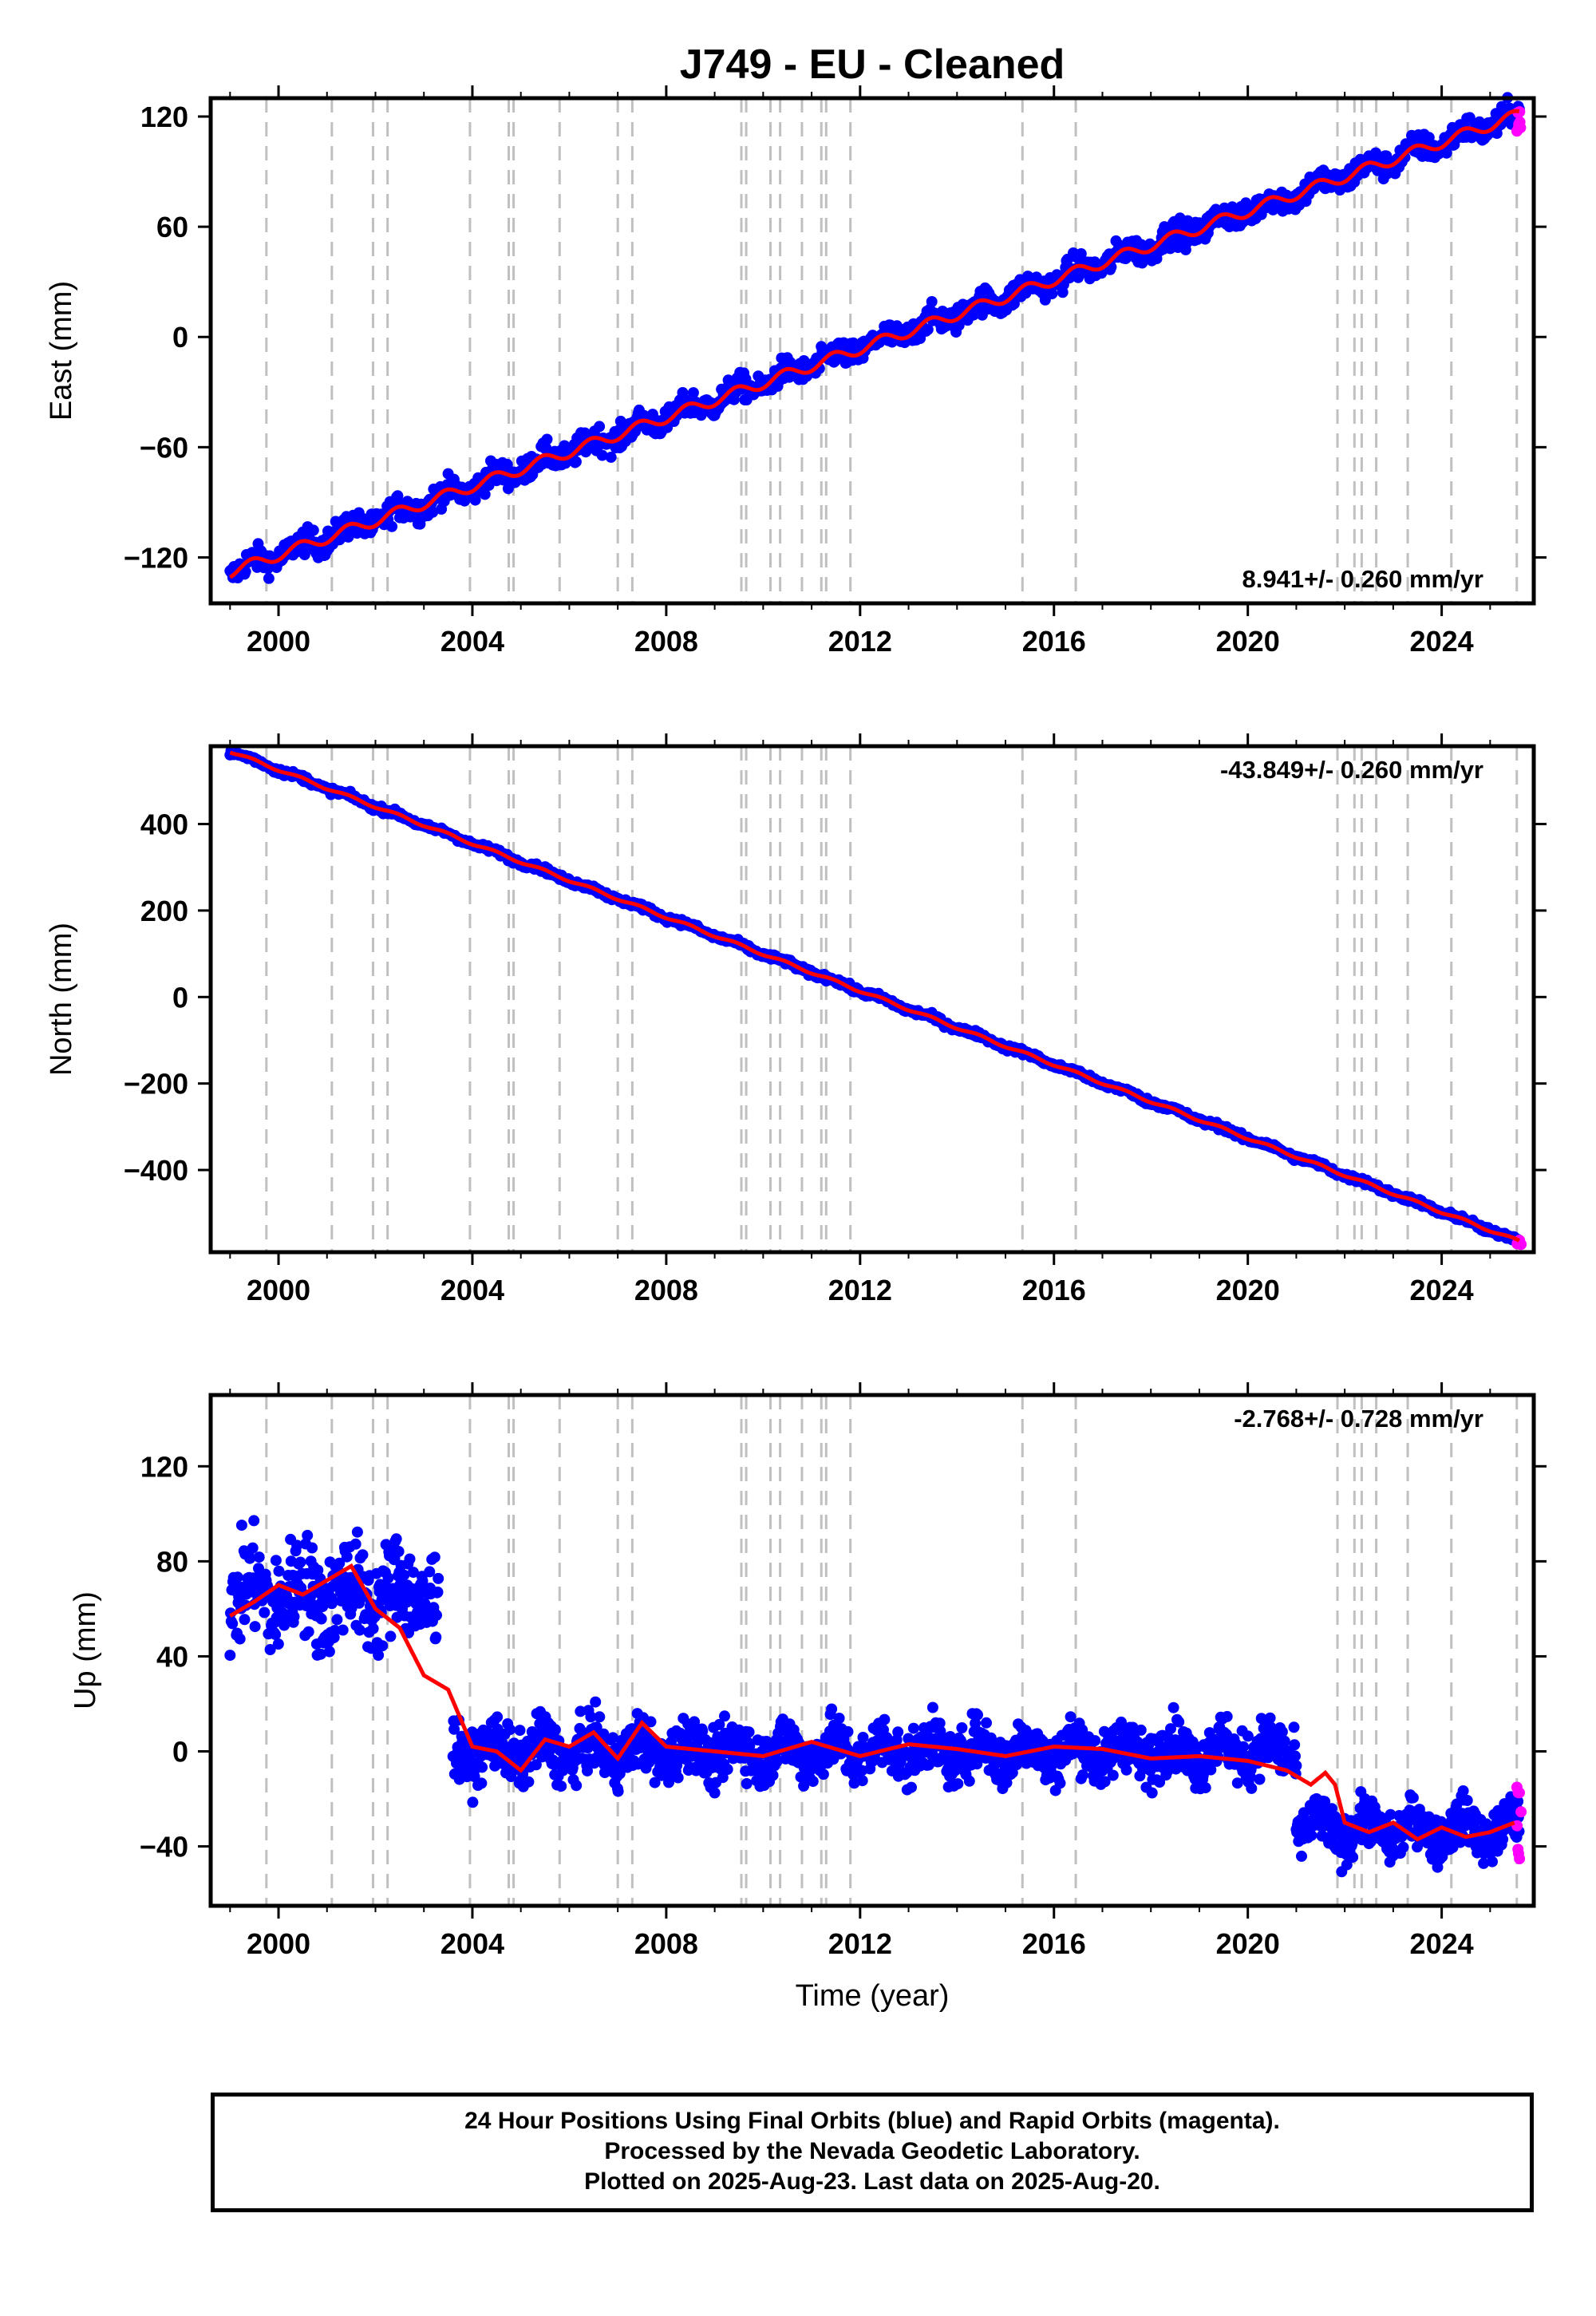 This screenshot has height=2316, width=1596. What do you see at coordinates (172, 227) in the screenshot?
I see `east-y-tick-label: 60` at bounding box center [172, 227].